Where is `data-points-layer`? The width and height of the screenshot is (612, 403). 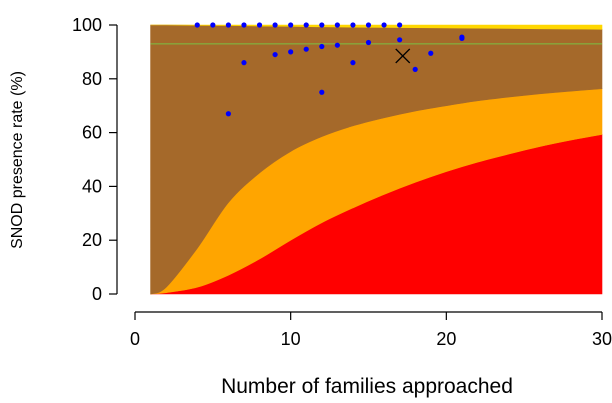
data-points-layer is located at coordinates (329, 69).